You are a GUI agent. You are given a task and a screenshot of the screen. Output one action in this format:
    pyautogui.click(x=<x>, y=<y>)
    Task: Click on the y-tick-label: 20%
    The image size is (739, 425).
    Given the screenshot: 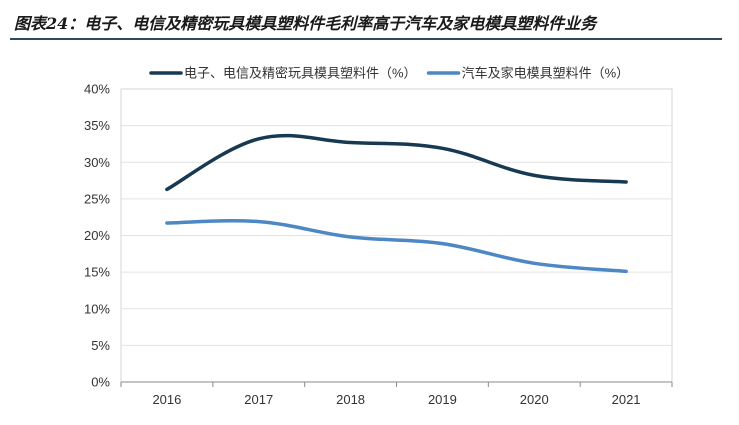 What is the action you would take?
    pyautogui.click(x=97, y=235)
    